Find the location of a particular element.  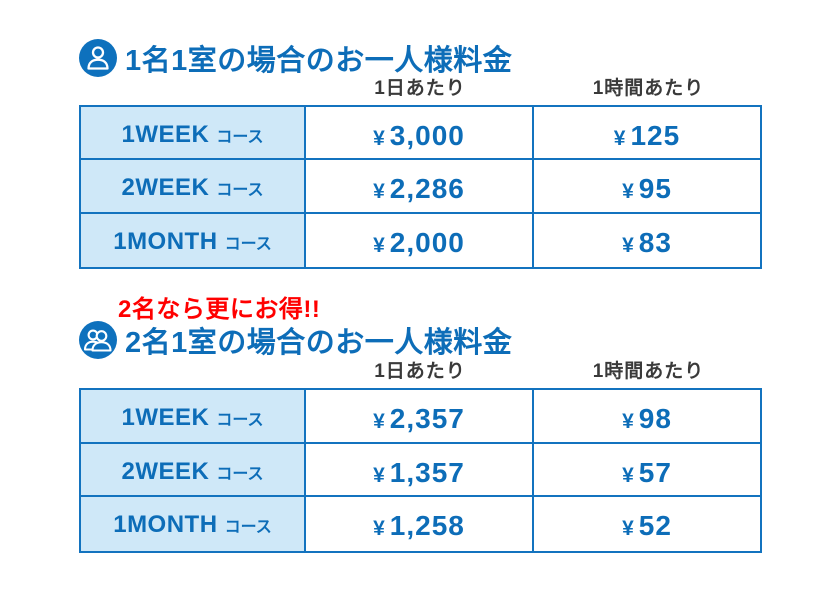

per-day-price-cell: ¥ 2,286 is located at coordinates (420, 187).